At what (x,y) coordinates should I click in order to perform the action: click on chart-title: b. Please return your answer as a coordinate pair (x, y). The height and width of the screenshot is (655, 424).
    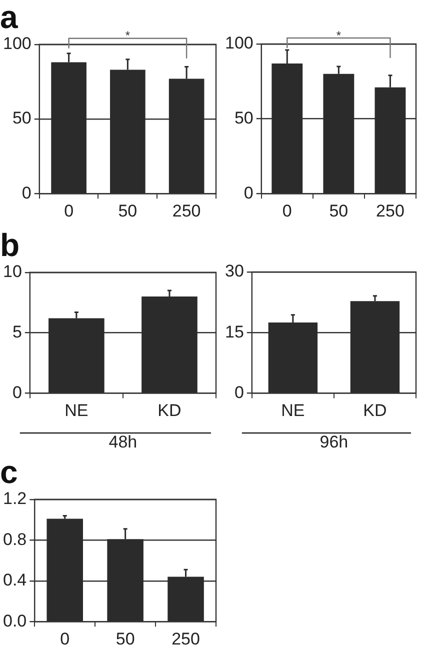
    Looking at the image, I should click on (10, 245).